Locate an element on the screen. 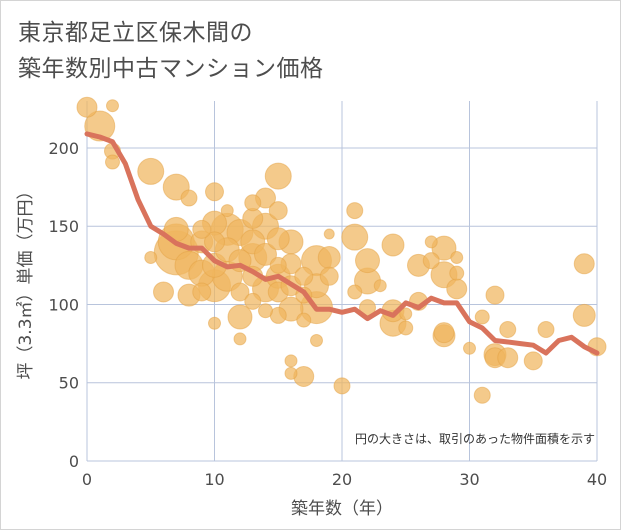 The height and width of the screenshot is (530, 621). y-axis-label: 坪（3.3㎡）単価（万円） is located at coordinates (26, 280).